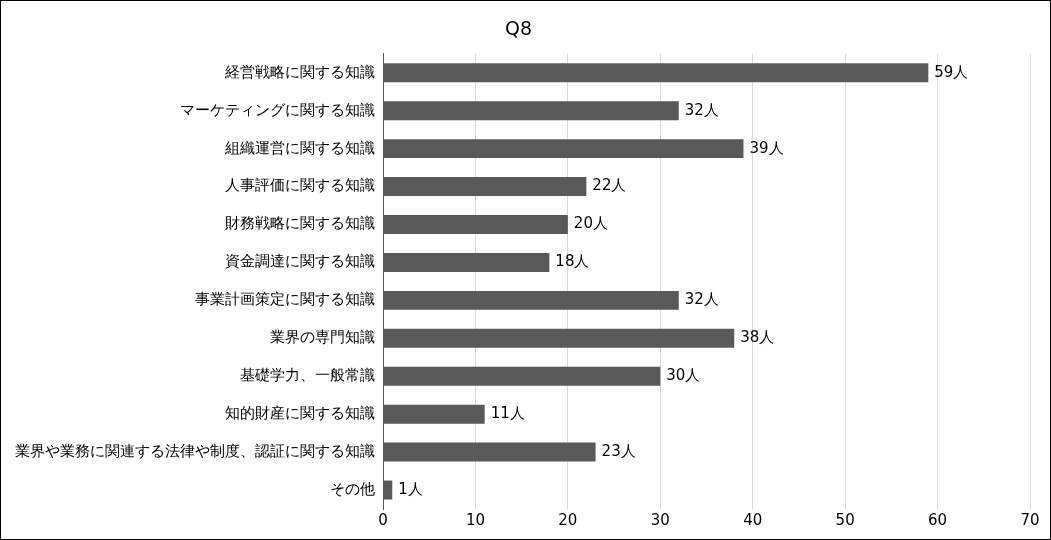 This screenshot has width=1051, height=540. Describe the element at coordinates (383, 519) in the screenshot. I see `x-tick-label: 0` at that location.